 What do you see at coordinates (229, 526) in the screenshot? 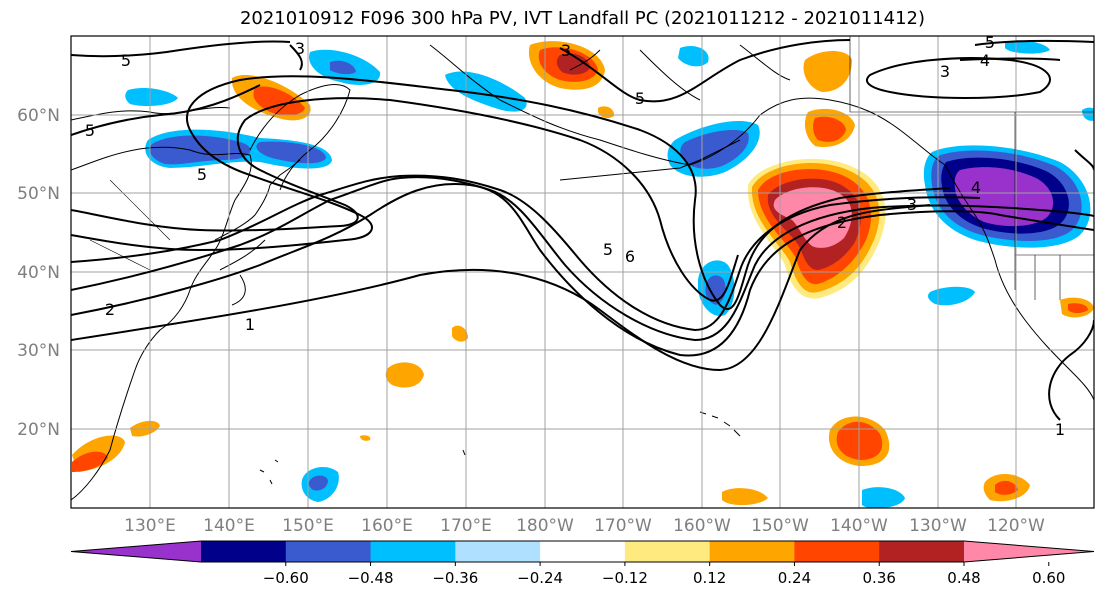
I see `lon-tick-label: 140°E` at bounding box center [229, 526].